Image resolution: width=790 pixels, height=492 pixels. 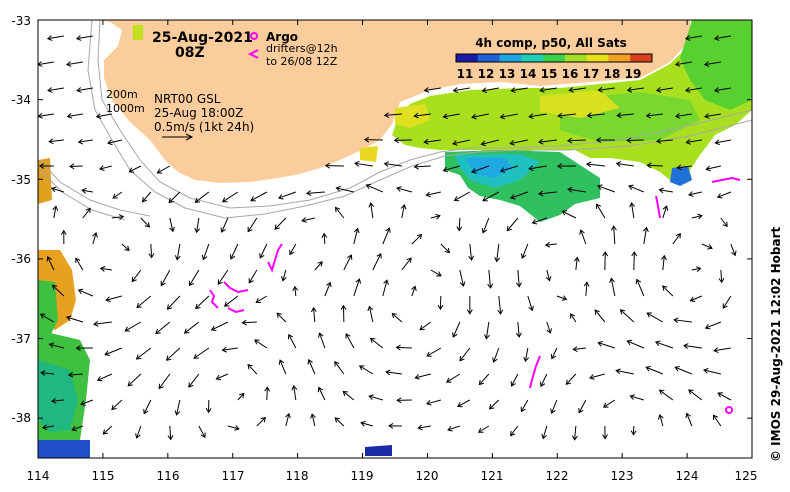 I want to click on colorbar-tick: 19, so click(x=633, y=74).